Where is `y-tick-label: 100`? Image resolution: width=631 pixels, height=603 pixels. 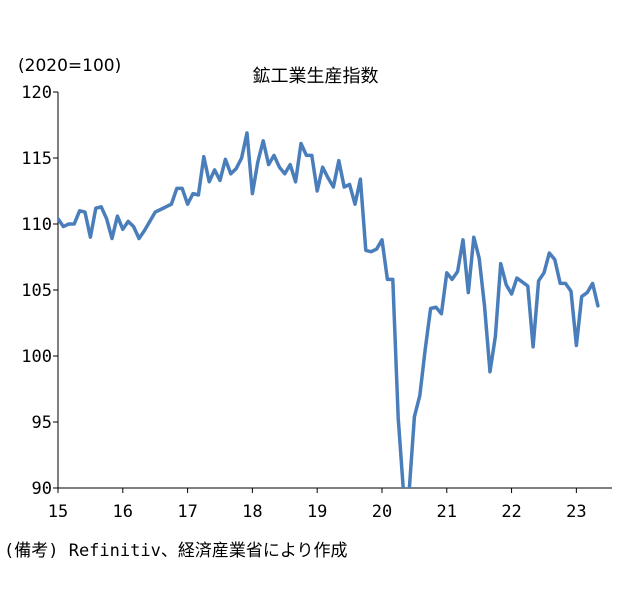
y-tick-label: 100 is located at coordinates (36, 357).